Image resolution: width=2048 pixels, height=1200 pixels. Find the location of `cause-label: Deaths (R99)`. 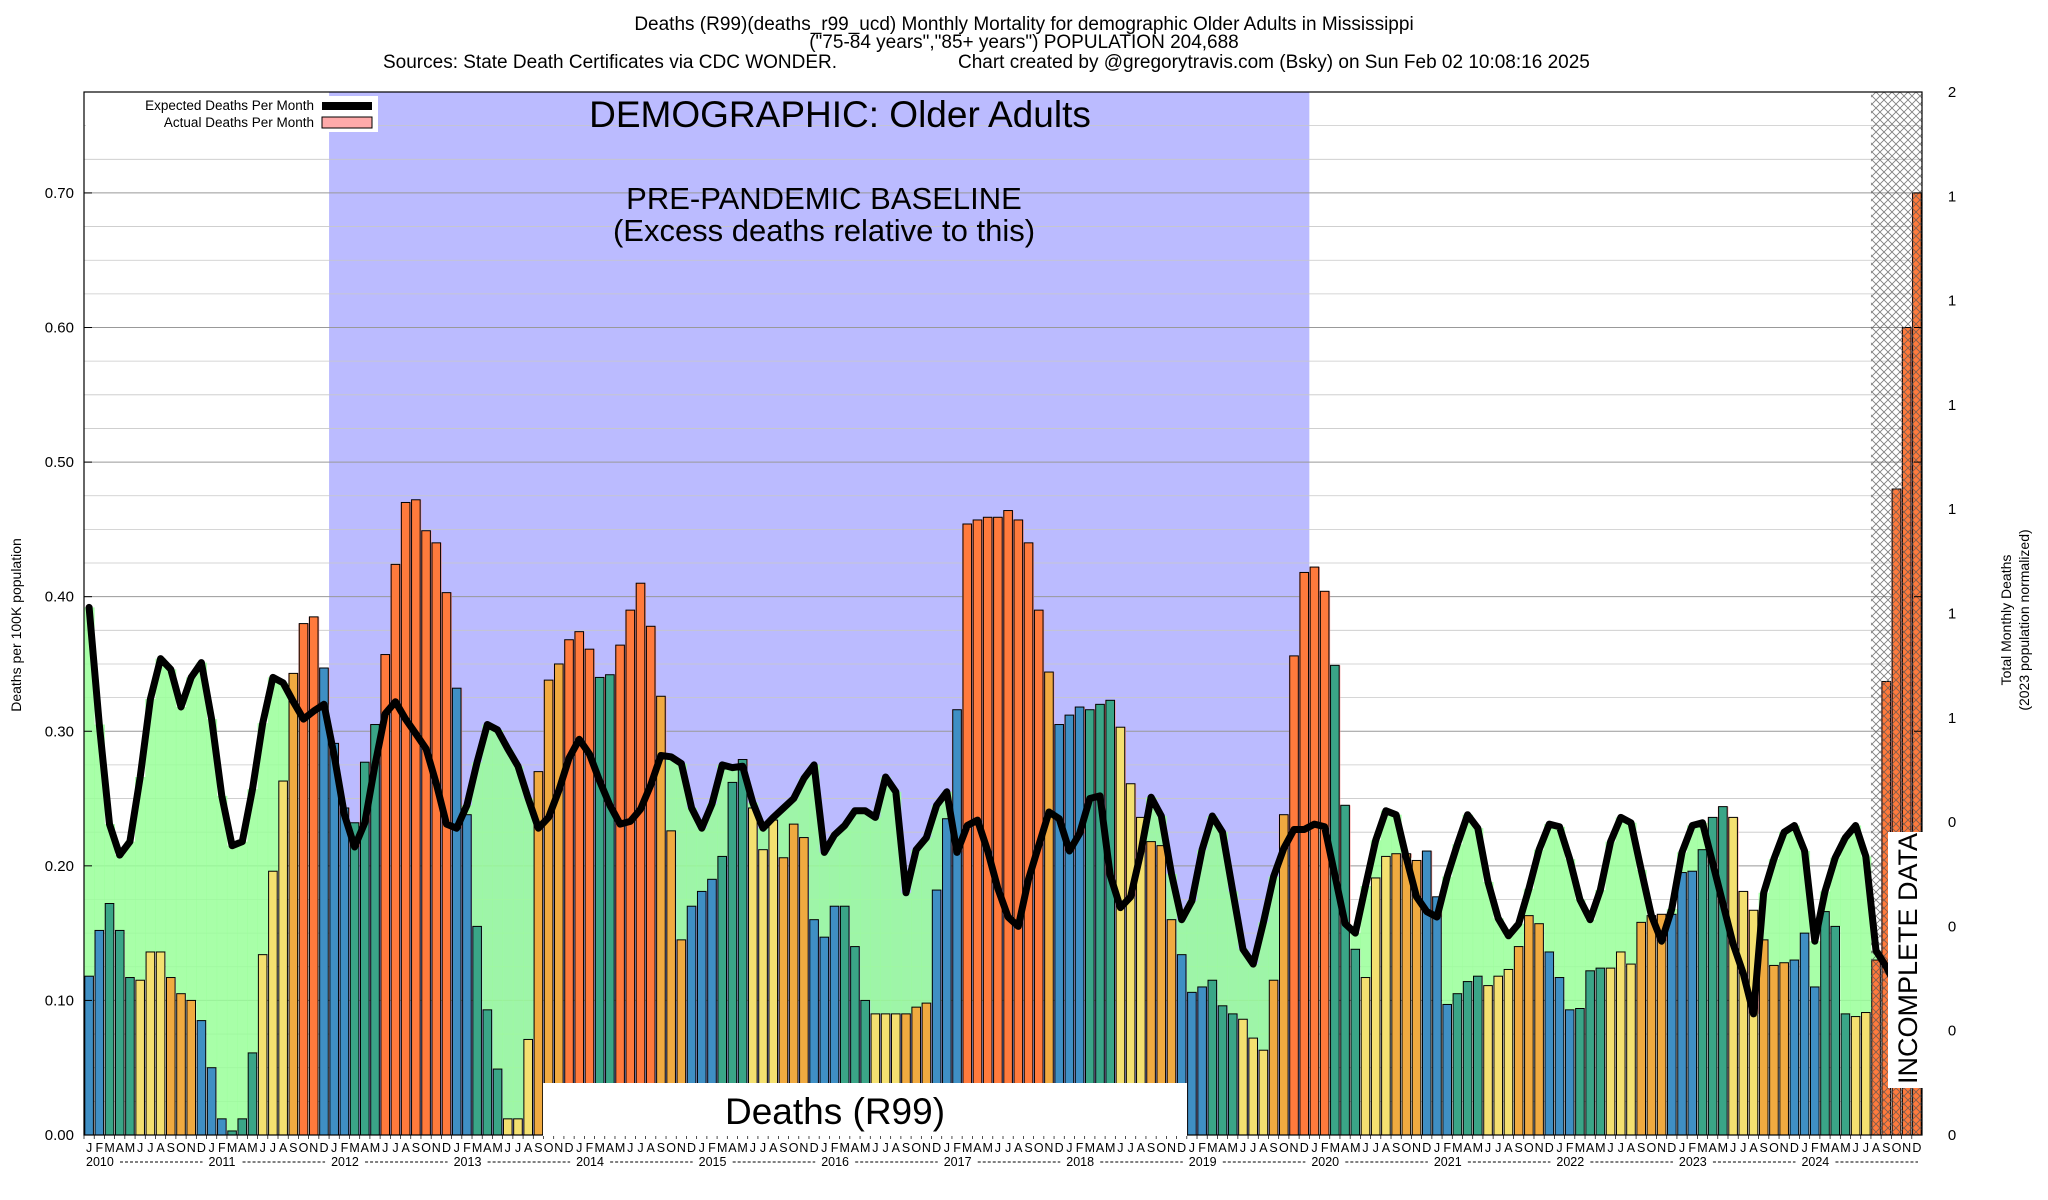

cause-label: Deaths (R99) is located at coordinates (835, 1111).